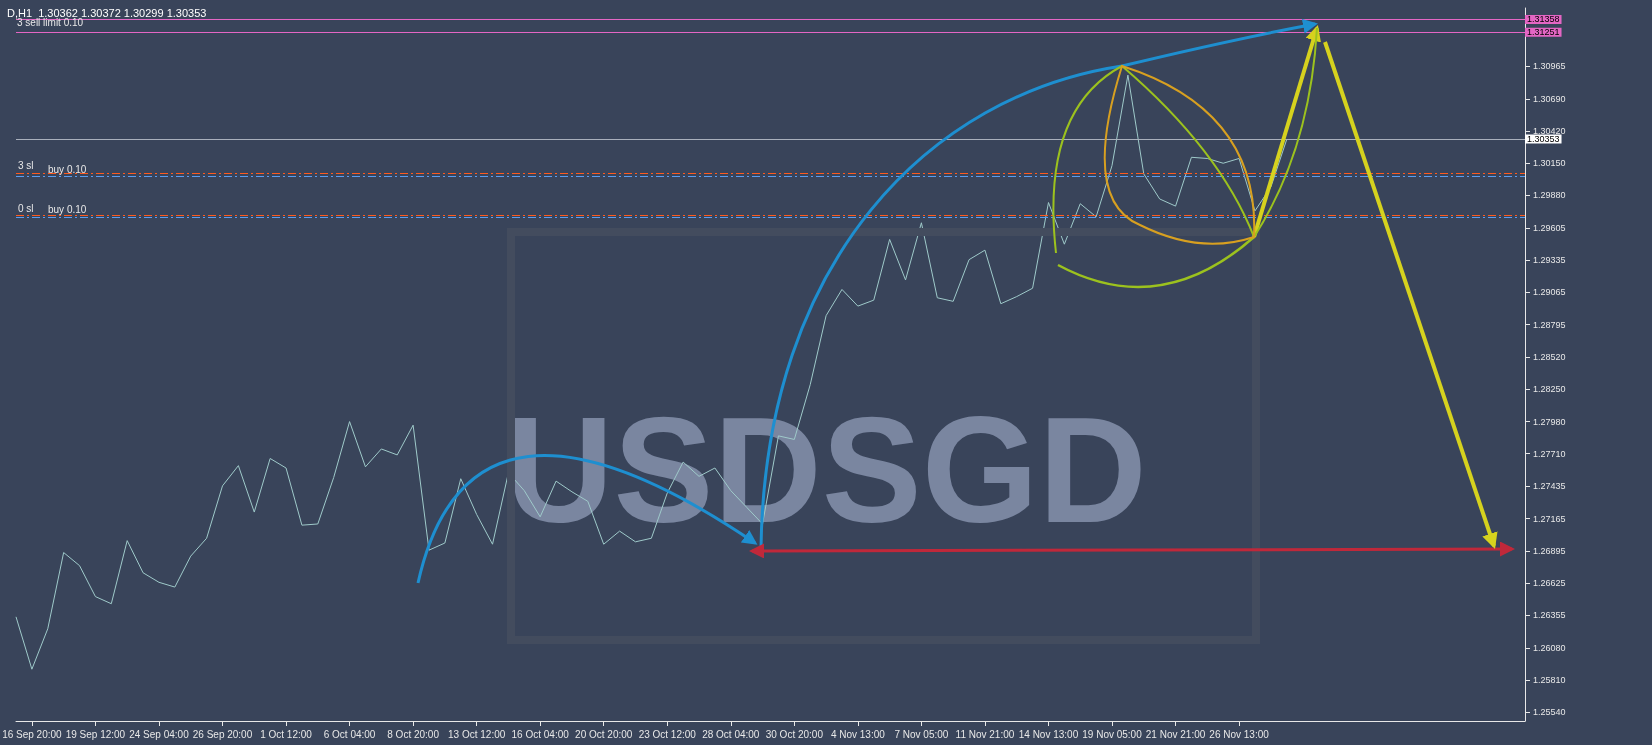 The width and height of the screenshot is (1652, 745). I want to click on y-tick-label: 1.28250, so click(1549, 389).